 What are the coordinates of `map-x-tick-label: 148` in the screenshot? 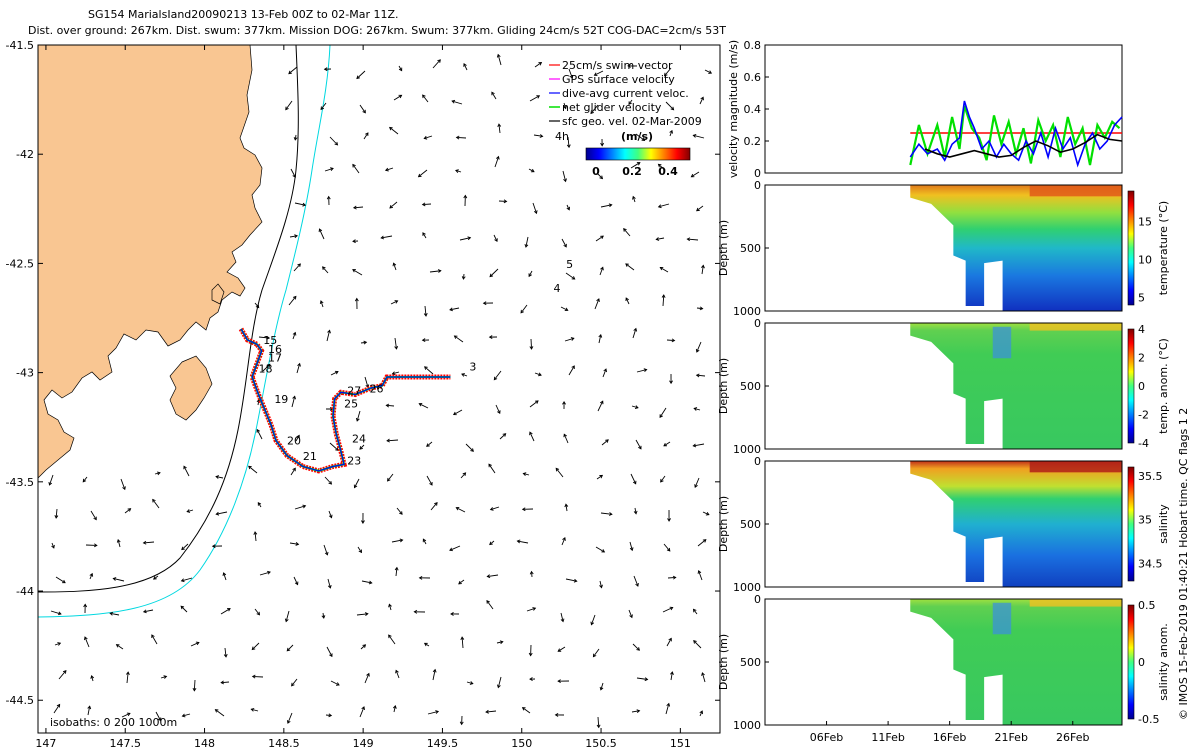 It's located at (204, 743).